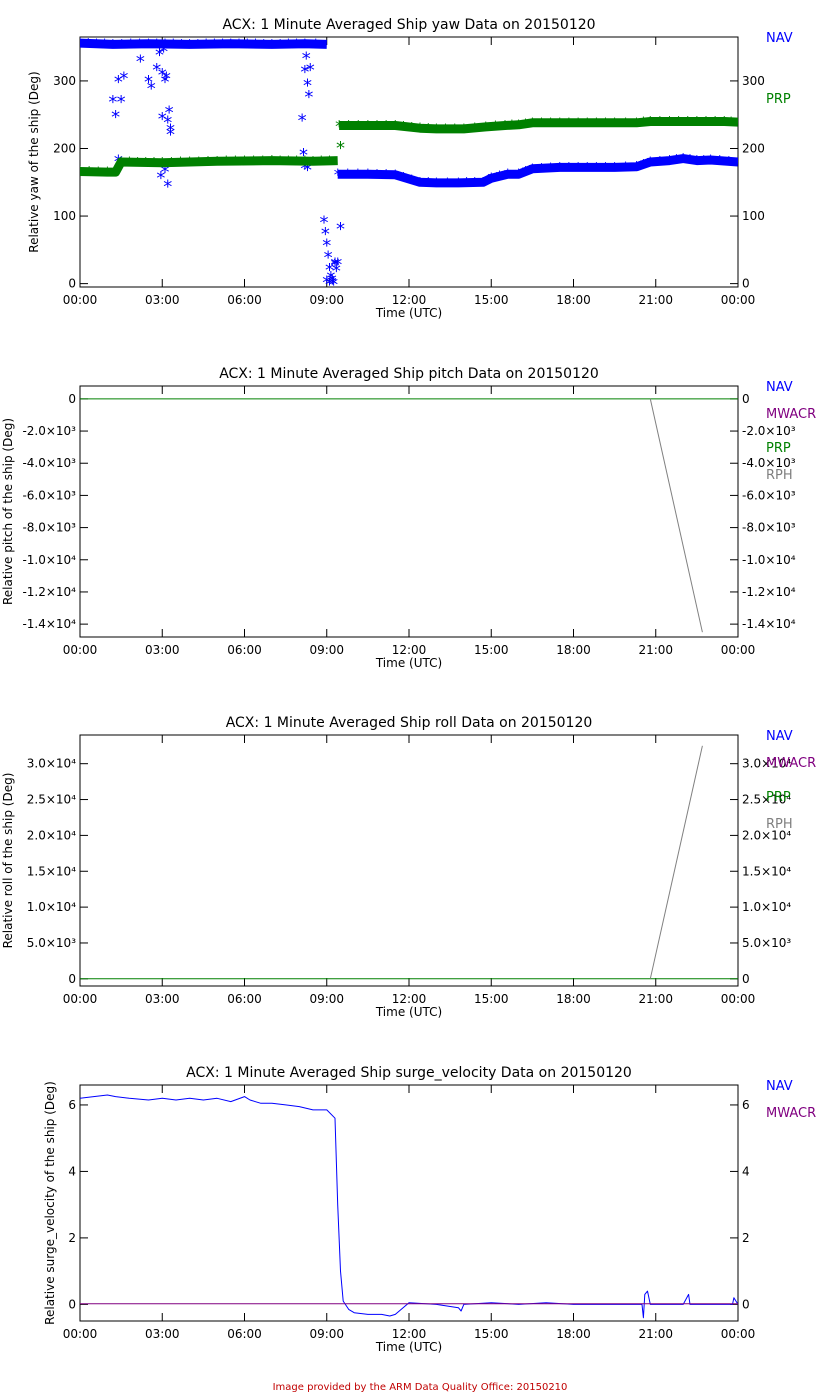  I want to click on x-tick-label: 21:00, so click(655, 300).